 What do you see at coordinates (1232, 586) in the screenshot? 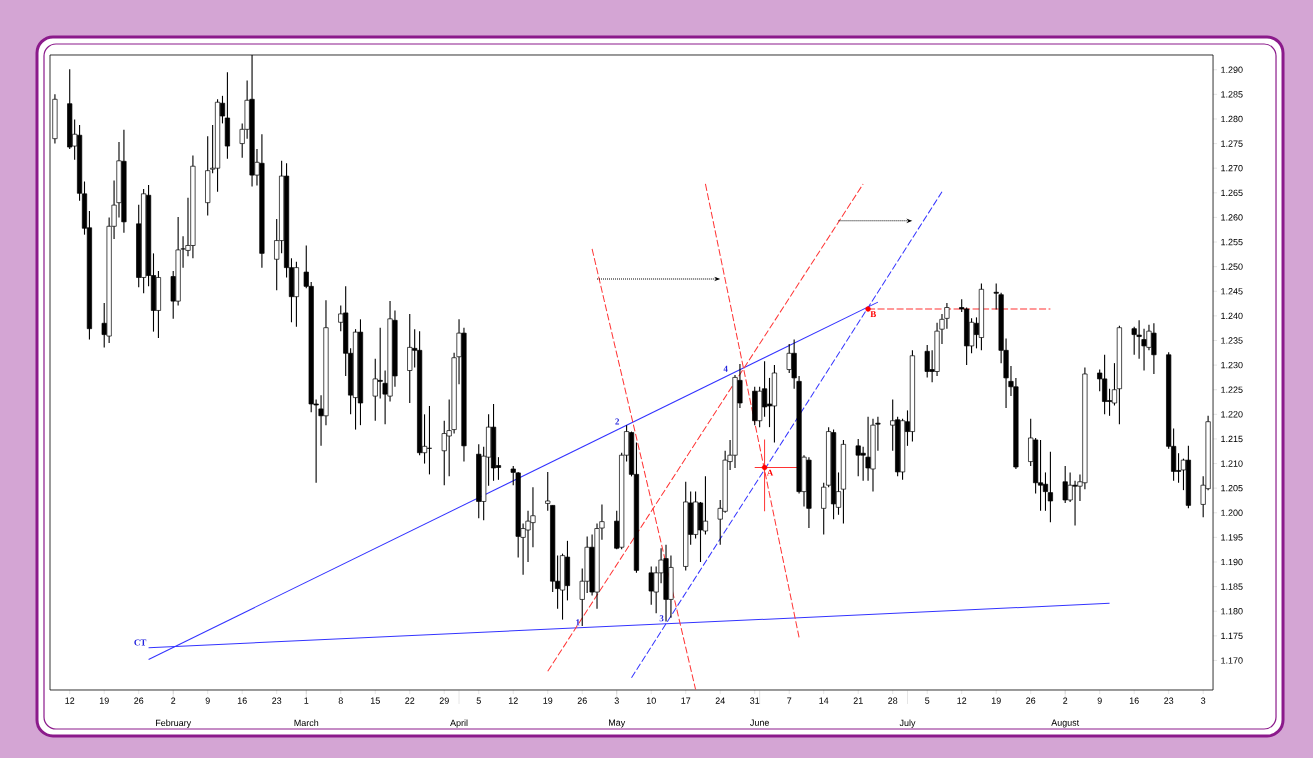
I see `y-tick-label: 1.185` at bounding box center [1232, 586].